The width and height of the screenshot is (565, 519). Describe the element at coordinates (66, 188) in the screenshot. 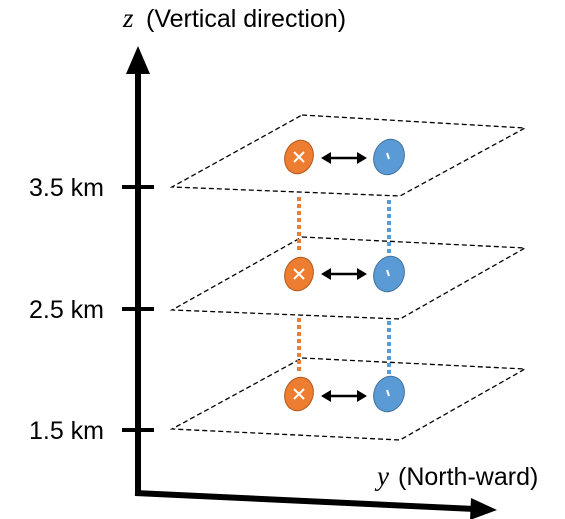

I see `level-label-3-5km: 3.5 km` at that location.